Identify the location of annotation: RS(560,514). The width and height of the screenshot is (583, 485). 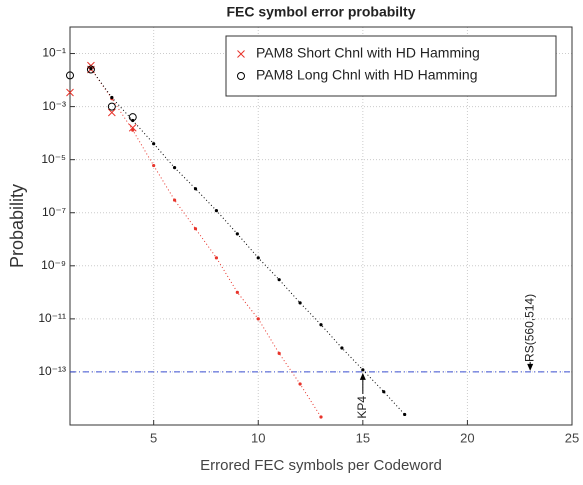
(529, 328).